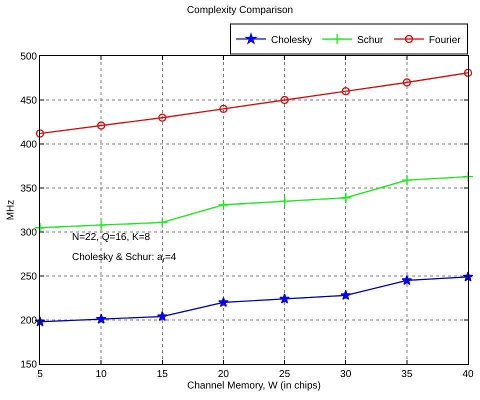 Image resolution: width=480 pixels, height=400 pixels. What do you see at coordinates (10, 210) in the screenshot?
I see `y-axis-title: MHz` at bounding box center [10, 210].